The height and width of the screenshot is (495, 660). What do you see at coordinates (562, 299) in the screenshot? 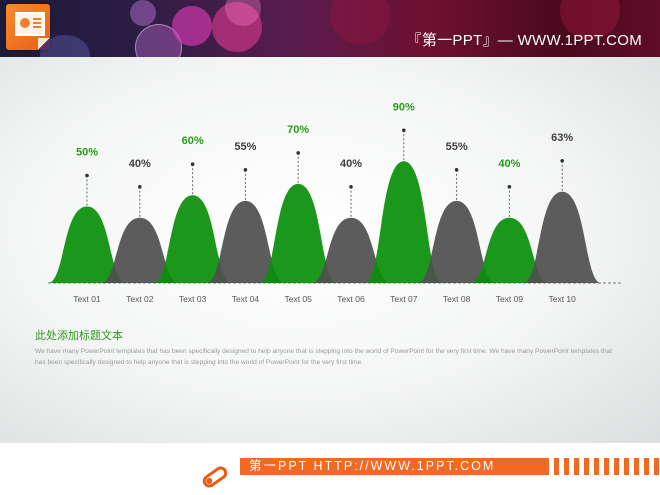
I see `category-label: Text 10` at bounding box center [562, 299].